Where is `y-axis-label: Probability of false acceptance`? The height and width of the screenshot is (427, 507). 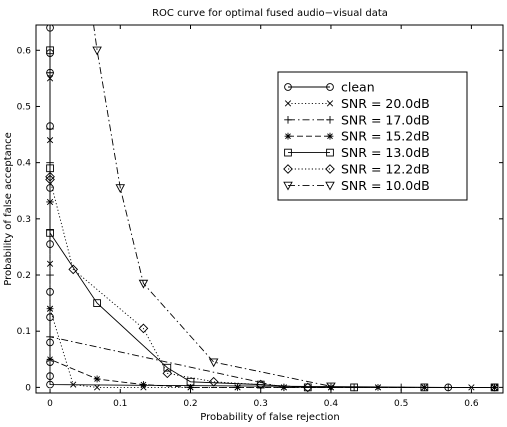
y-axis-label: Probability of false acceptance is located at coordinates (8, 209).